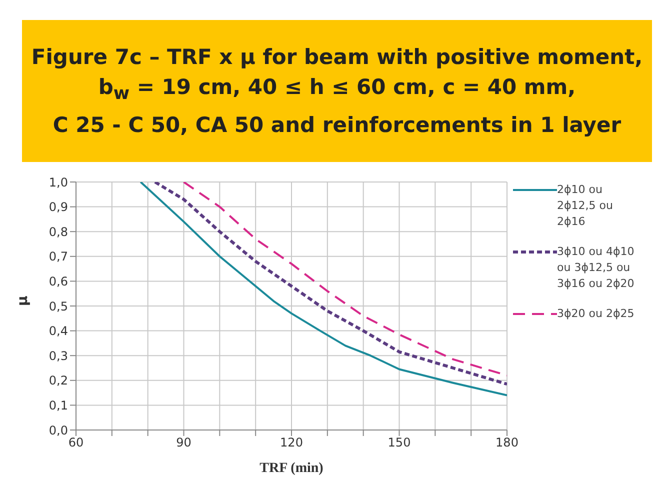 This screenshot has width=659, height=494. What do you see at coordinates (76, 443) in the screenshot?
I see `x-tick-label: 60` at bounding box center [76, 443].